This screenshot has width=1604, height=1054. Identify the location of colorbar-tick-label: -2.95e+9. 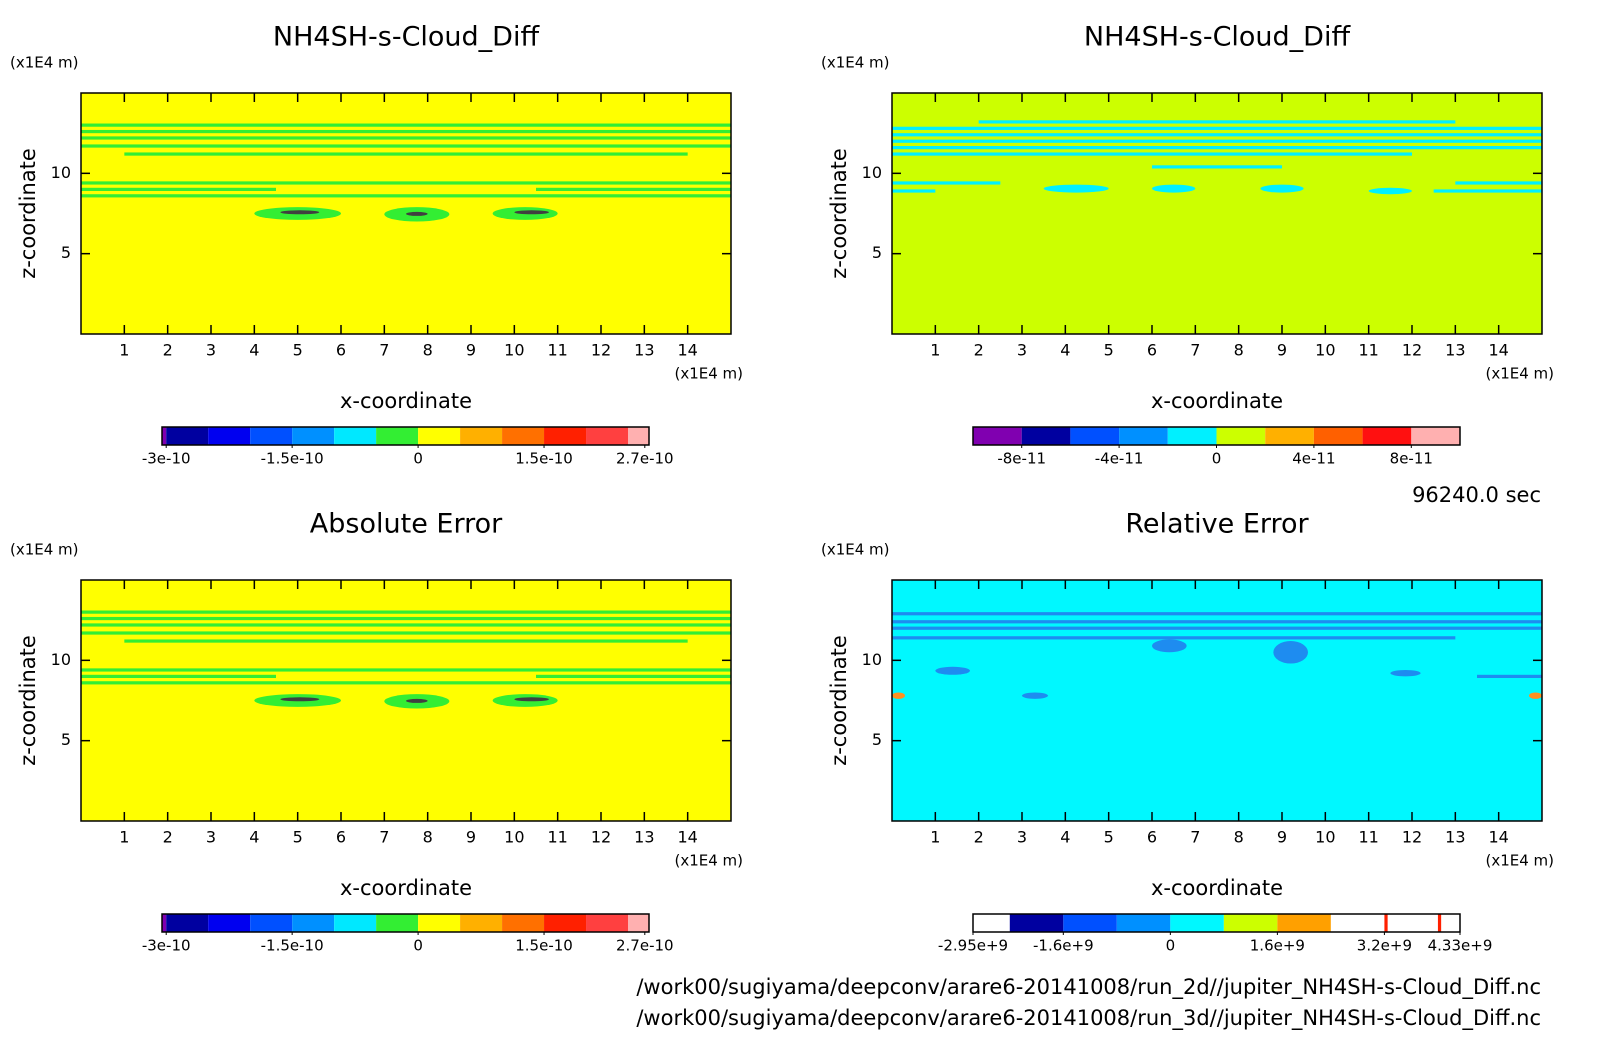
(973, 946).